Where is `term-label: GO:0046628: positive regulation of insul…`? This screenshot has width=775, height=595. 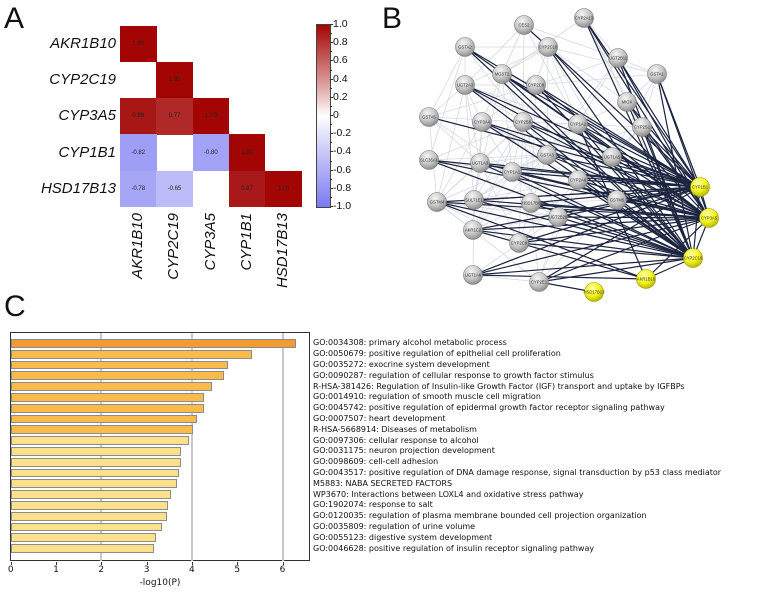 term-label: GO:0046628: positive regulation of insul… is located at coordinates (454, 548).